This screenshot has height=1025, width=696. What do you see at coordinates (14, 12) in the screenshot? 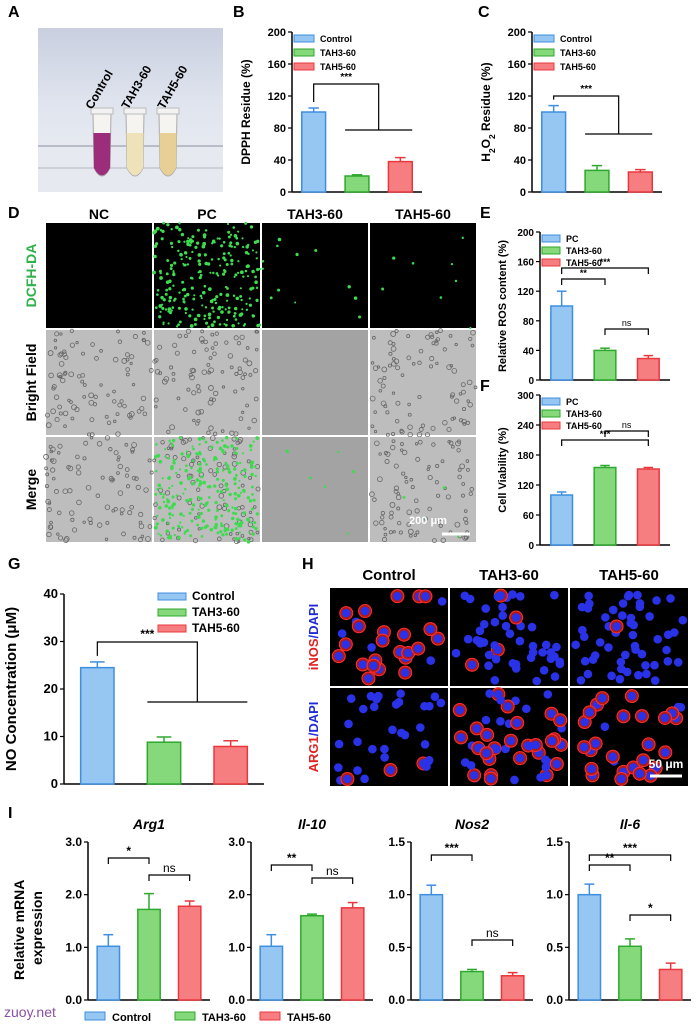
I see `panel-label-a: A` at bounding box center [14, 12].